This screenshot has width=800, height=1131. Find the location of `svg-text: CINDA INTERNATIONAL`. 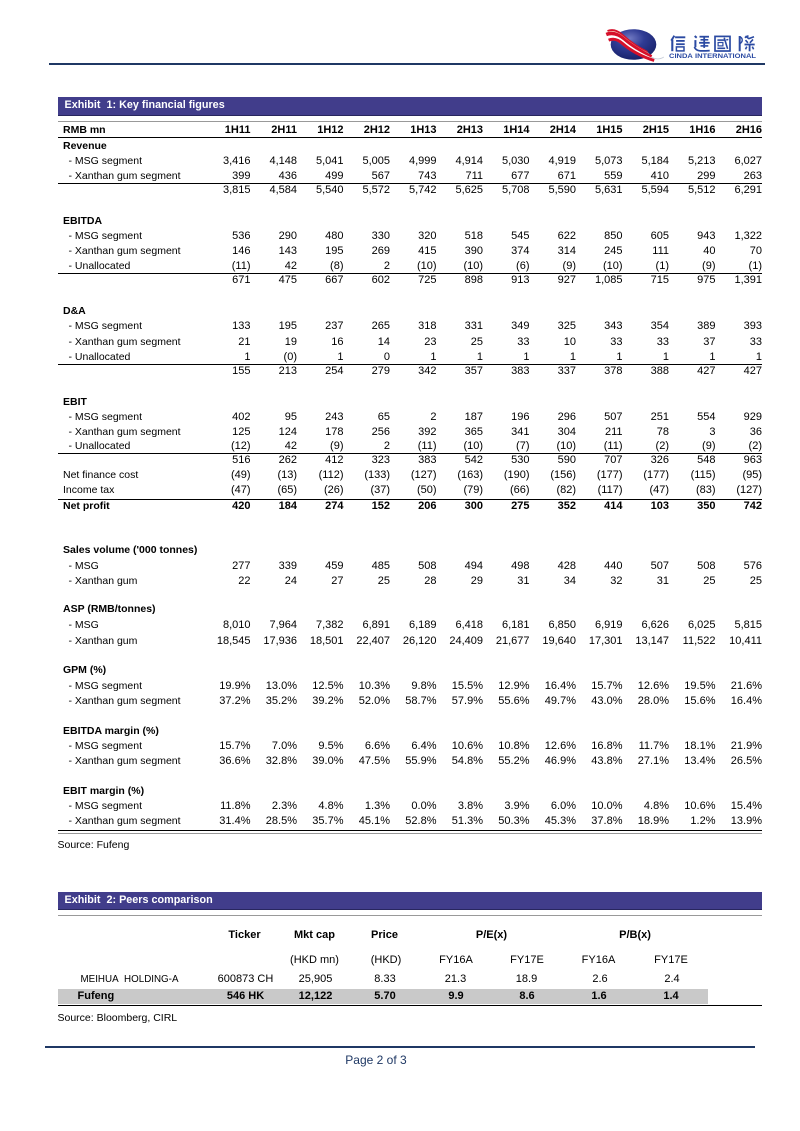

svg-text: CINDA INTERNATIONAL is located at coordinates (712, 56).